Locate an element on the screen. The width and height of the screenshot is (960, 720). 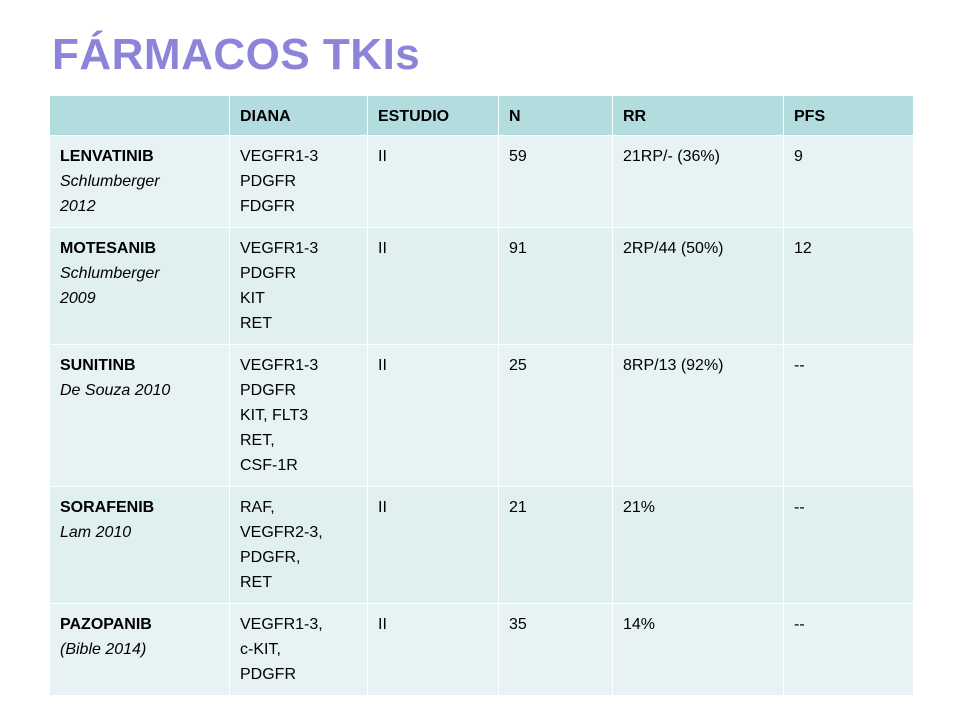
pfs-cell: 9 is located at coordinates (848, 181).